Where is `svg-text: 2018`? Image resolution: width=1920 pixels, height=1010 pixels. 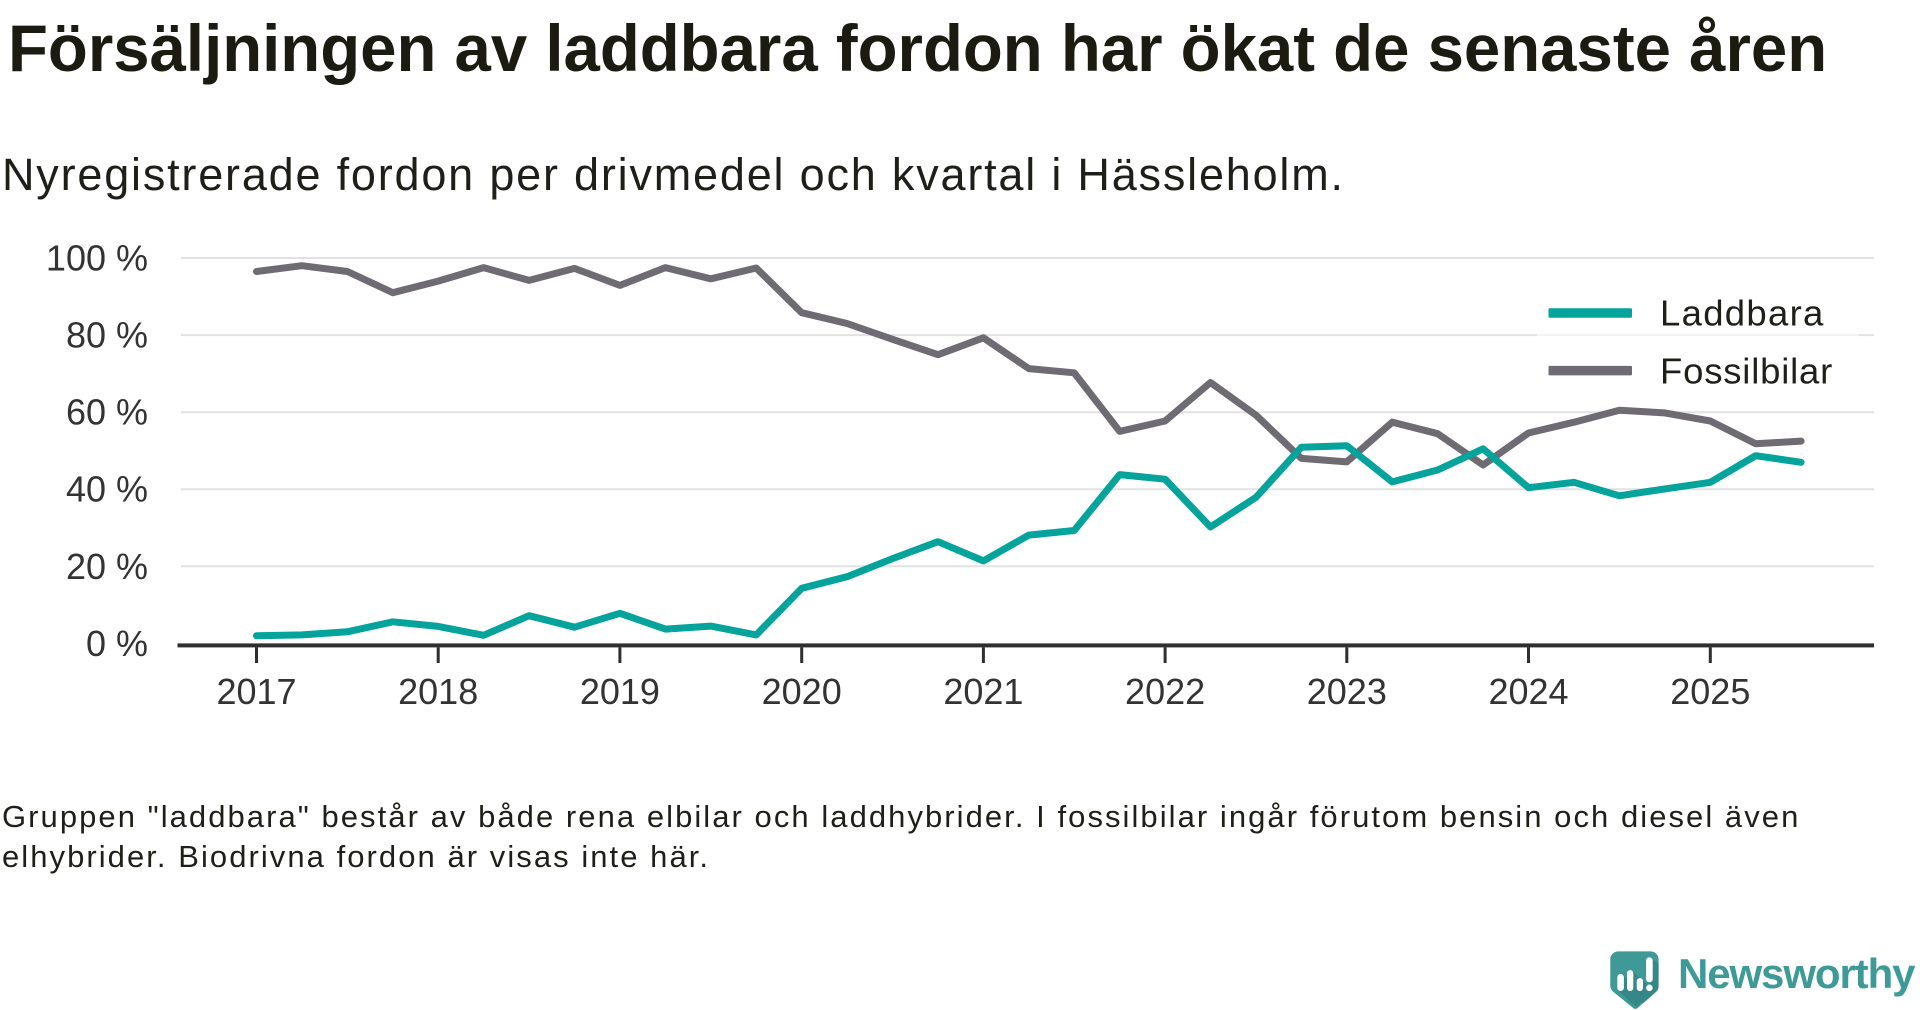 svg-text: 2018 is located at coordinates (438, 691).